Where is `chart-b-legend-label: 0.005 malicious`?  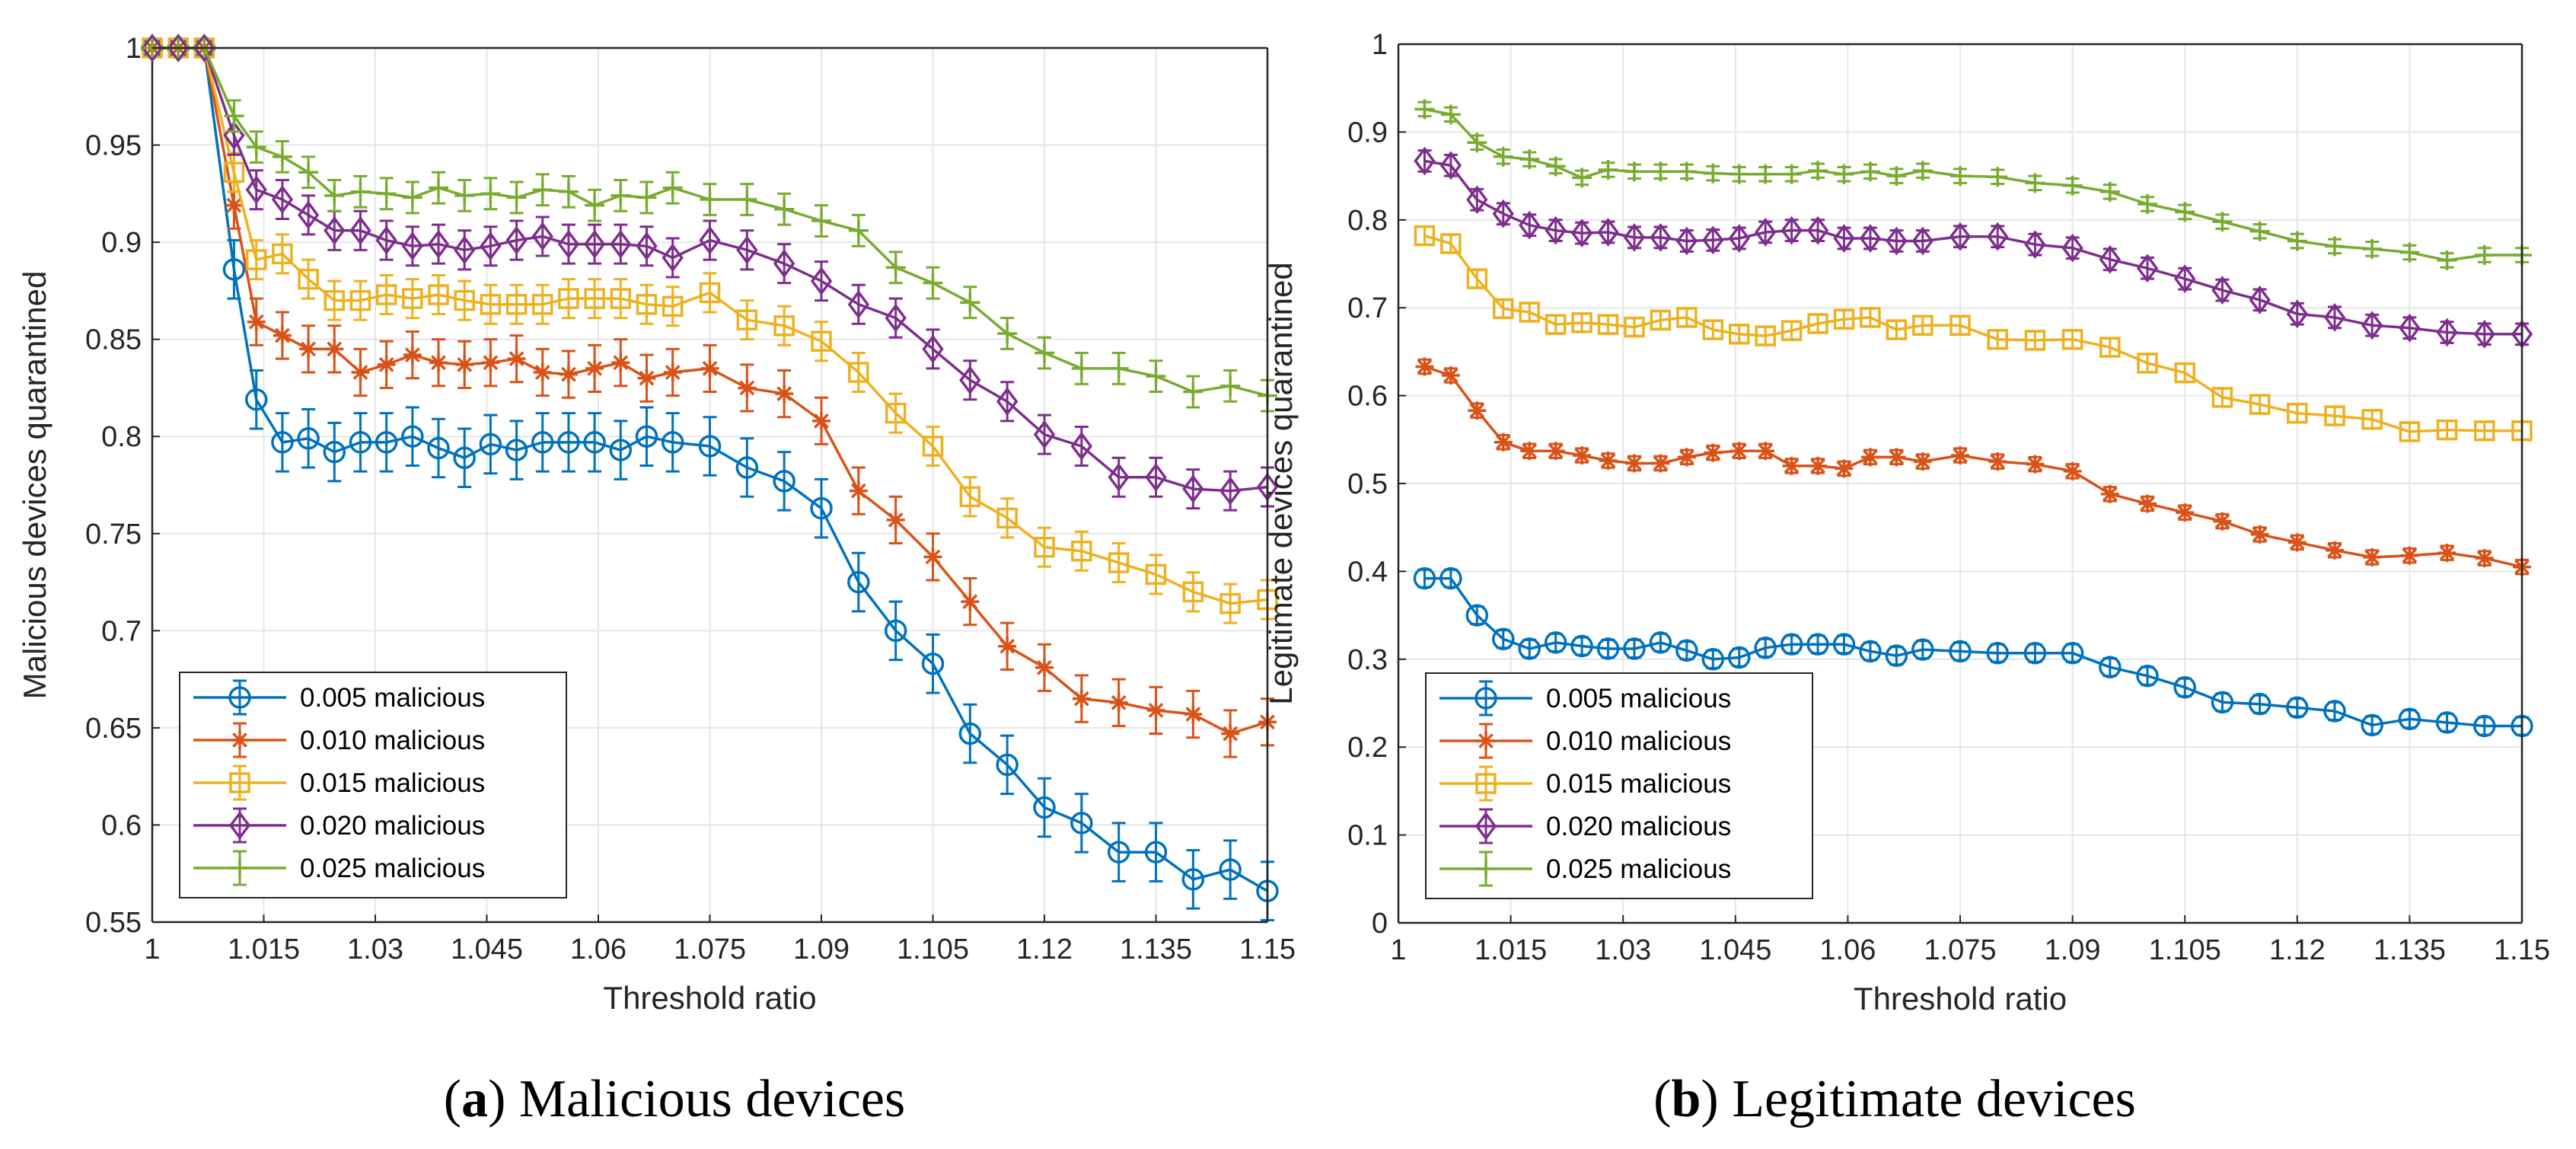 chart-b-legend-label: 0.005 malicious is located at coordinates (1639, 698).